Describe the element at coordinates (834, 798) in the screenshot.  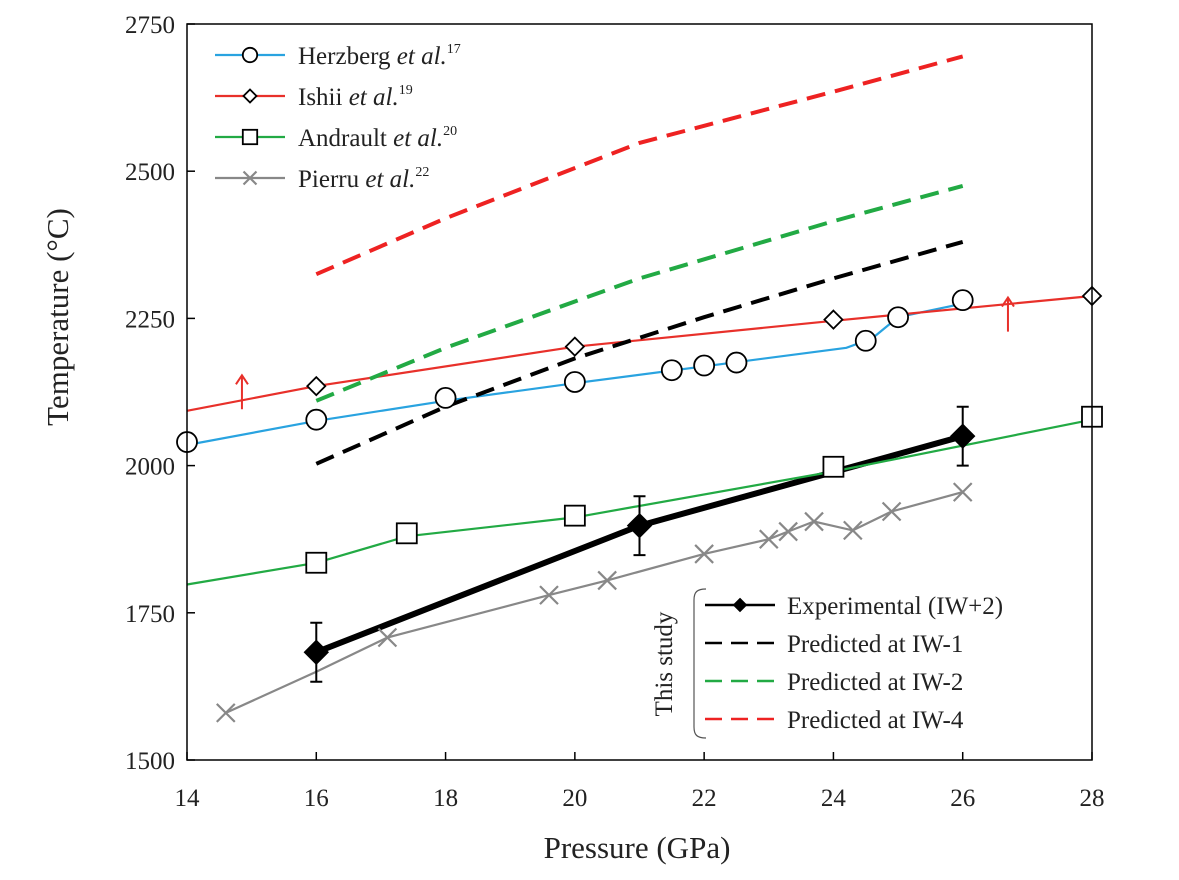
I see `x-tick-label: 24` at that location.